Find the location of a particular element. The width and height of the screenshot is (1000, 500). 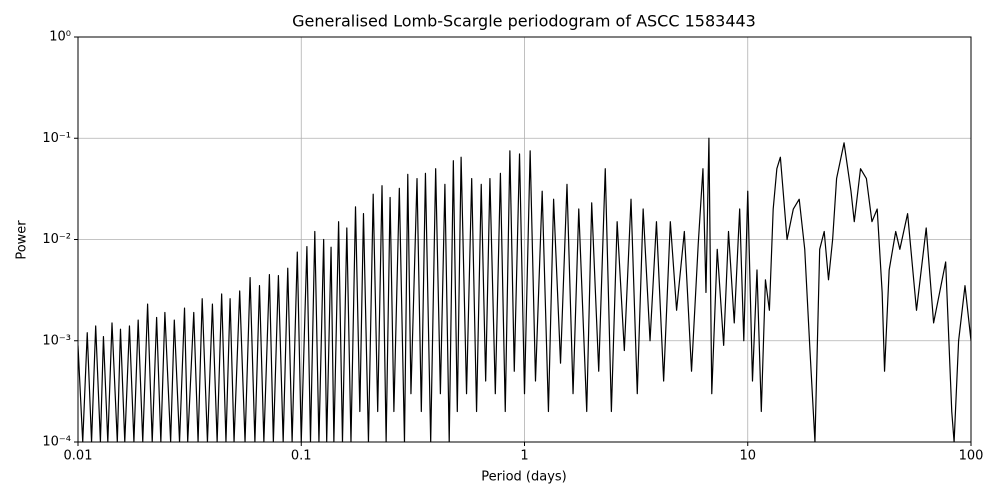

y-tick-label: 10⁰ is located at coordinates (60, 37).